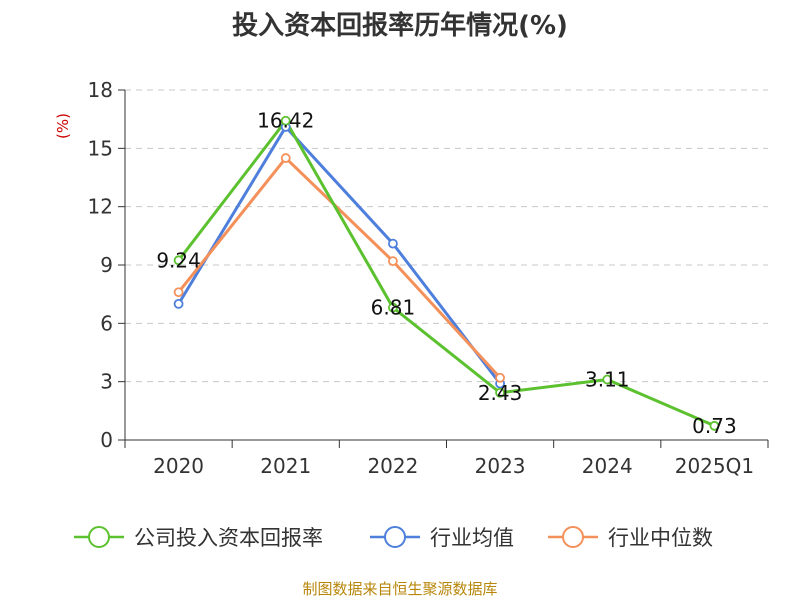 The image size is (800, 600). Describe the element at coordinates (178, 466) in the screenshot. I see `x-tick-label: 2020` at that location.